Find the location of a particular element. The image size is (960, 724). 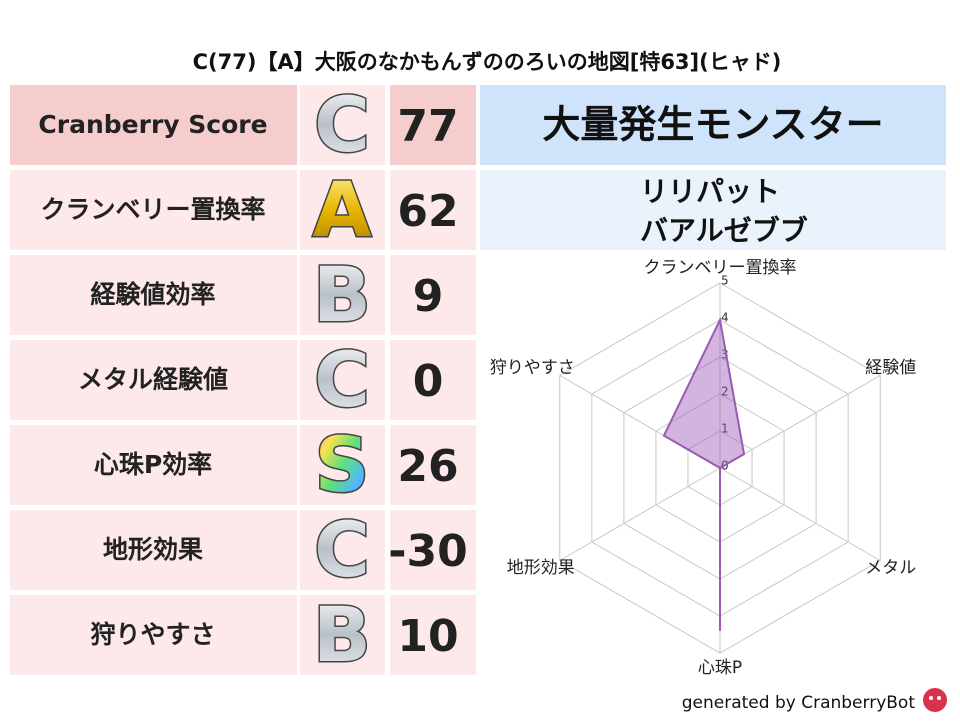

score: 0 is located at coordinates (428, 381).